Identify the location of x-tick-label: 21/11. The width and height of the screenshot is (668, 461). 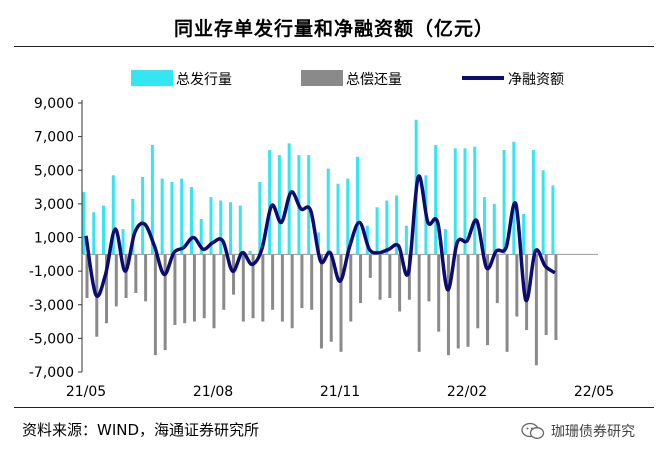
(340, 392).